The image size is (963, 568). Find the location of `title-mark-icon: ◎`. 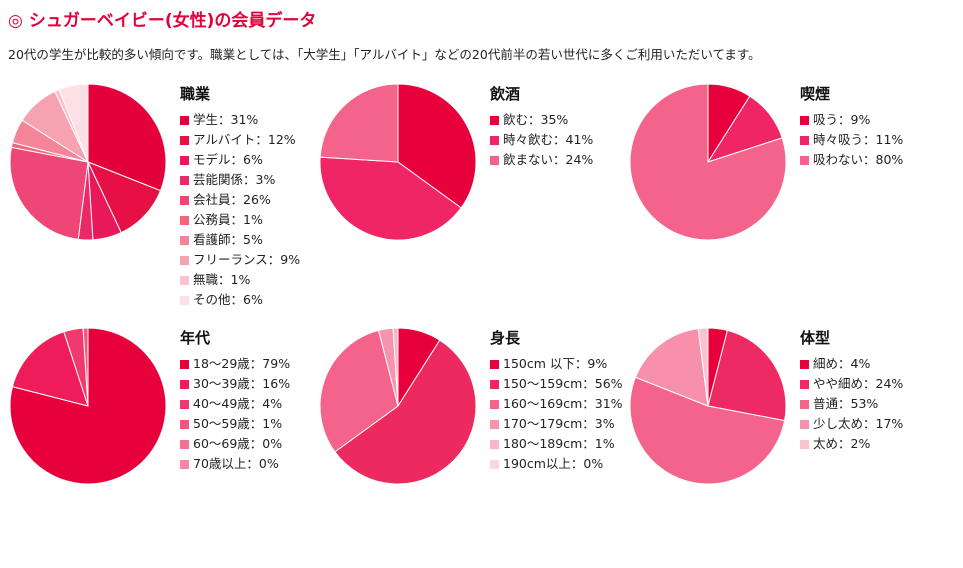

title-mark-icon: ◎ is located at coordinates (15, 21).